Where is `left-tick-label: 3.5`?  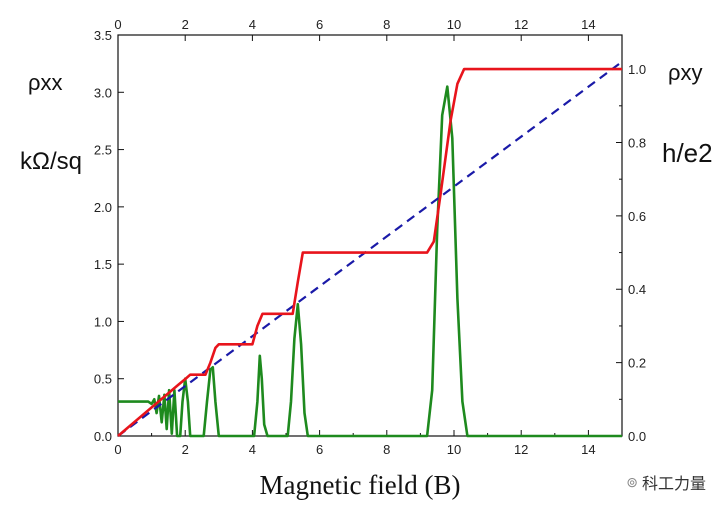
left-tick-label: 3.5 is located at coordinates (103, 35).